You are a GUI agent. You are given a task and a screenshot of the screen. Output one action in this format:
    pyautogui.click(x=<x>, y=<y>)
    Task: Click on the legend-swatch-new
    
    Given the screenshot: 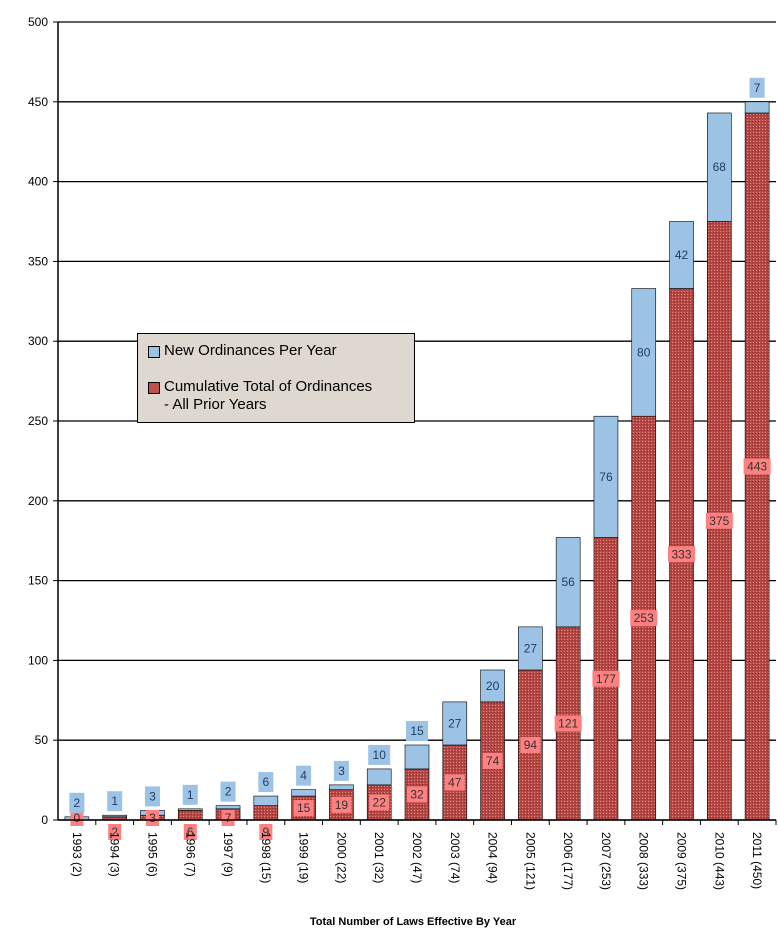 What is the action you would take?
    pyautogui.click(x=154, y=352)
    